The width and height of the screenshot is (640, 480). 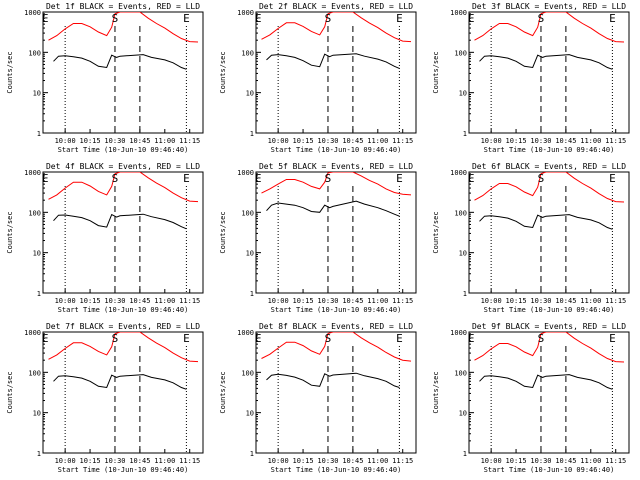 I want to click on plot-title: Det 6f BLACK = Events, RED = LLD, so click(x=549, y=166).